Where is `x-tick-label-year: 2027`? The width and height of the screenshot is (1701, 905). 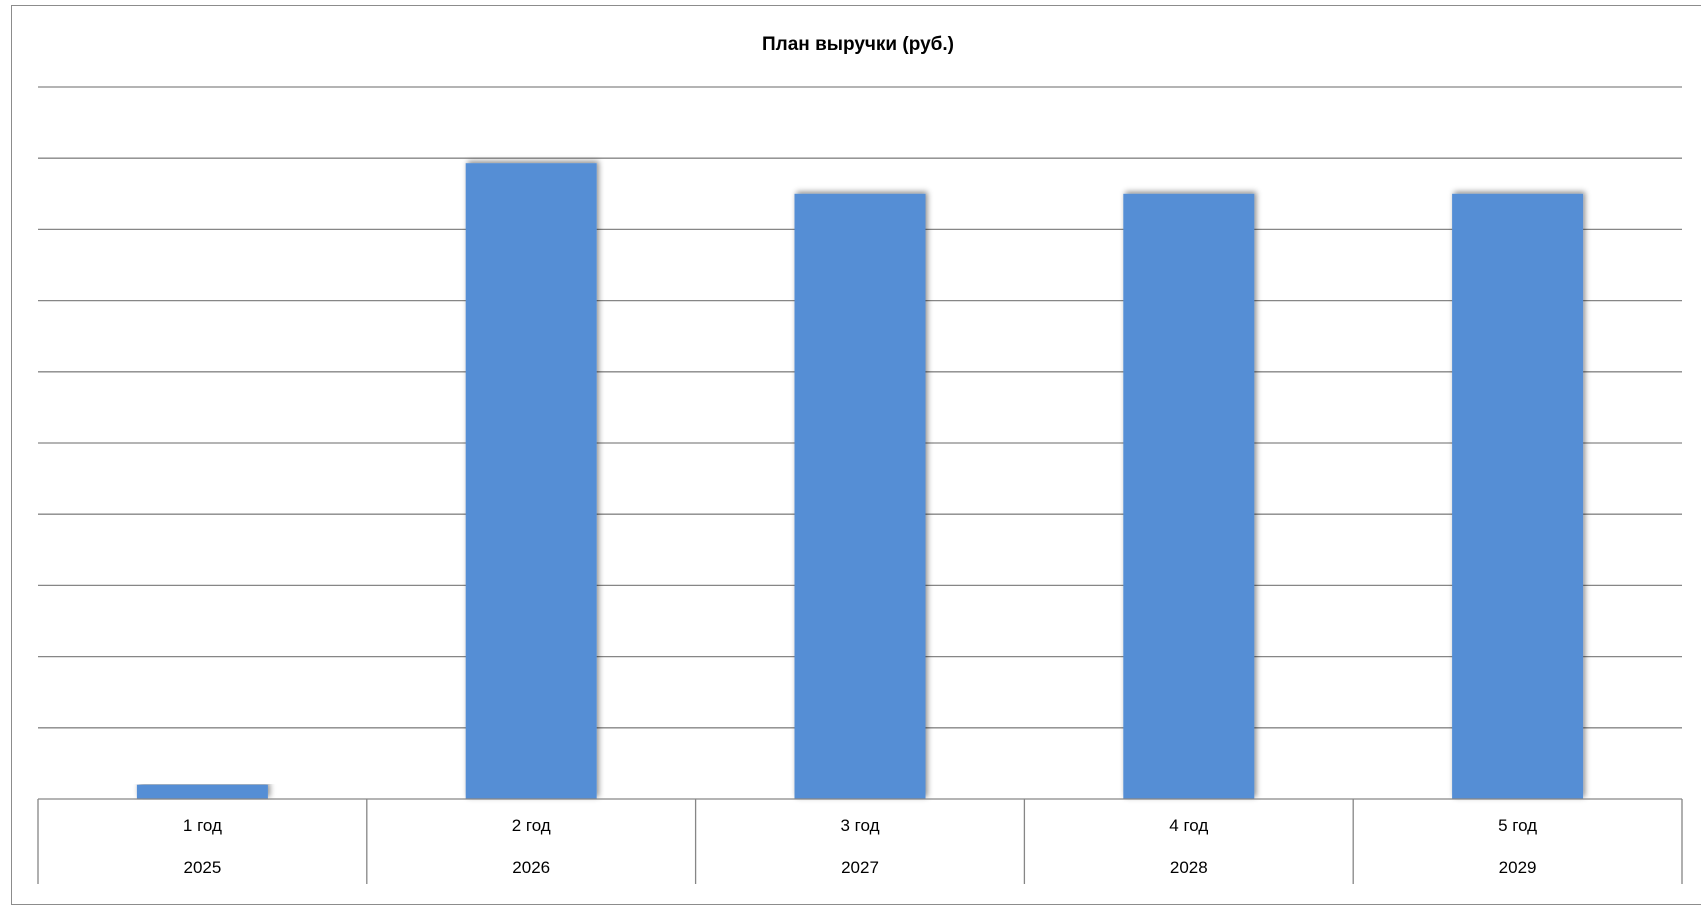
x-tick-label-year: 2027 is located at coordinates (860, 867).